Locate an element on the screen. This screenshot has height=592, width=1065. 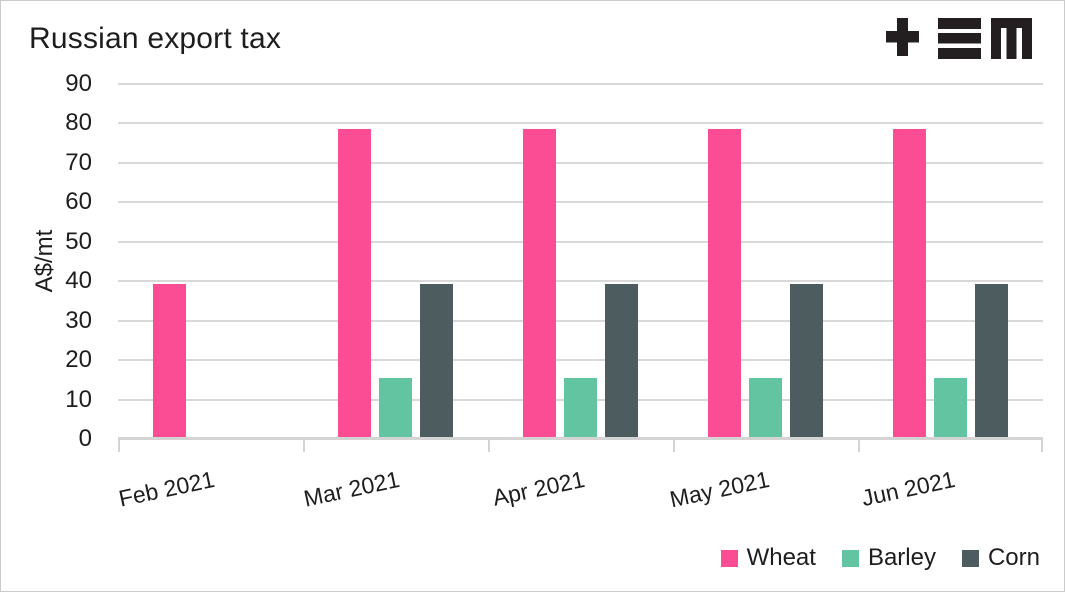
bar-wheat-may-2021 is located at coordinates (724, 283).